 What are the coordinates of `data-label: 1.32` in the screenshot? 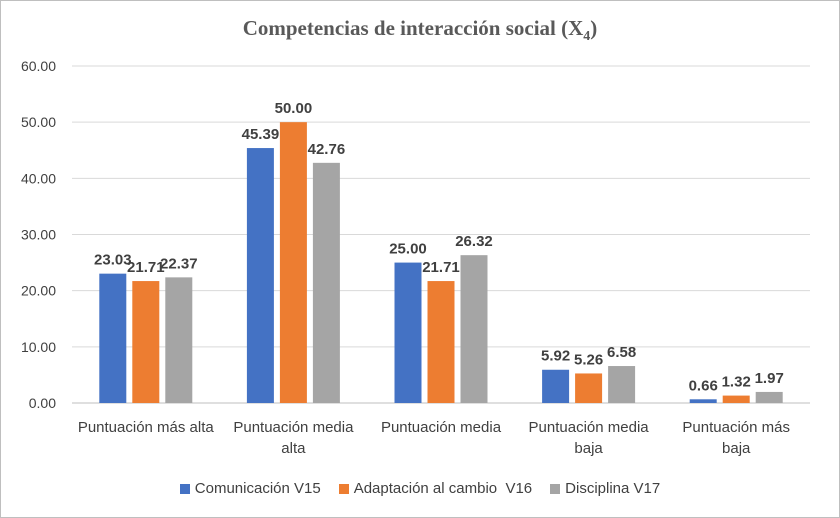 It's located at (736, 382).